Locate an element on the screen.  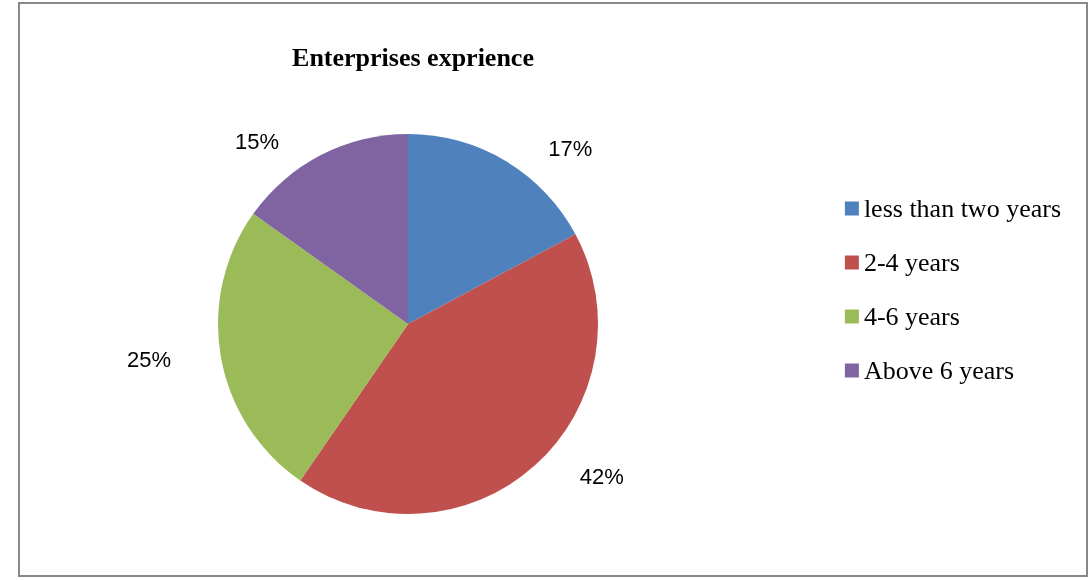
legend-label: Above 6 years is located at coordinates (939, 370).